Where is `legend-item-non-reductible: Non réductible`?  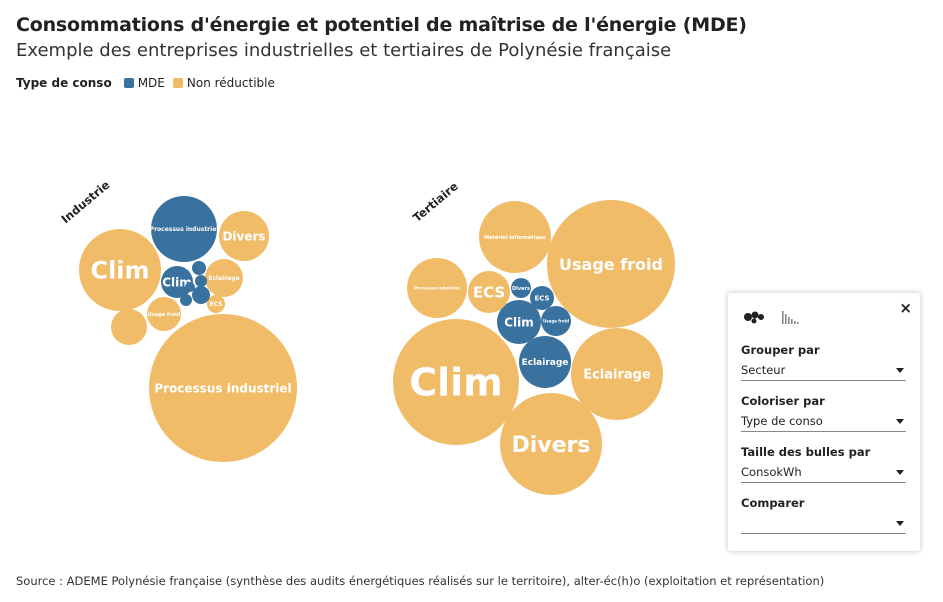 legend-item-non-reductible: Non réductible is located at coordinates (223, 83).